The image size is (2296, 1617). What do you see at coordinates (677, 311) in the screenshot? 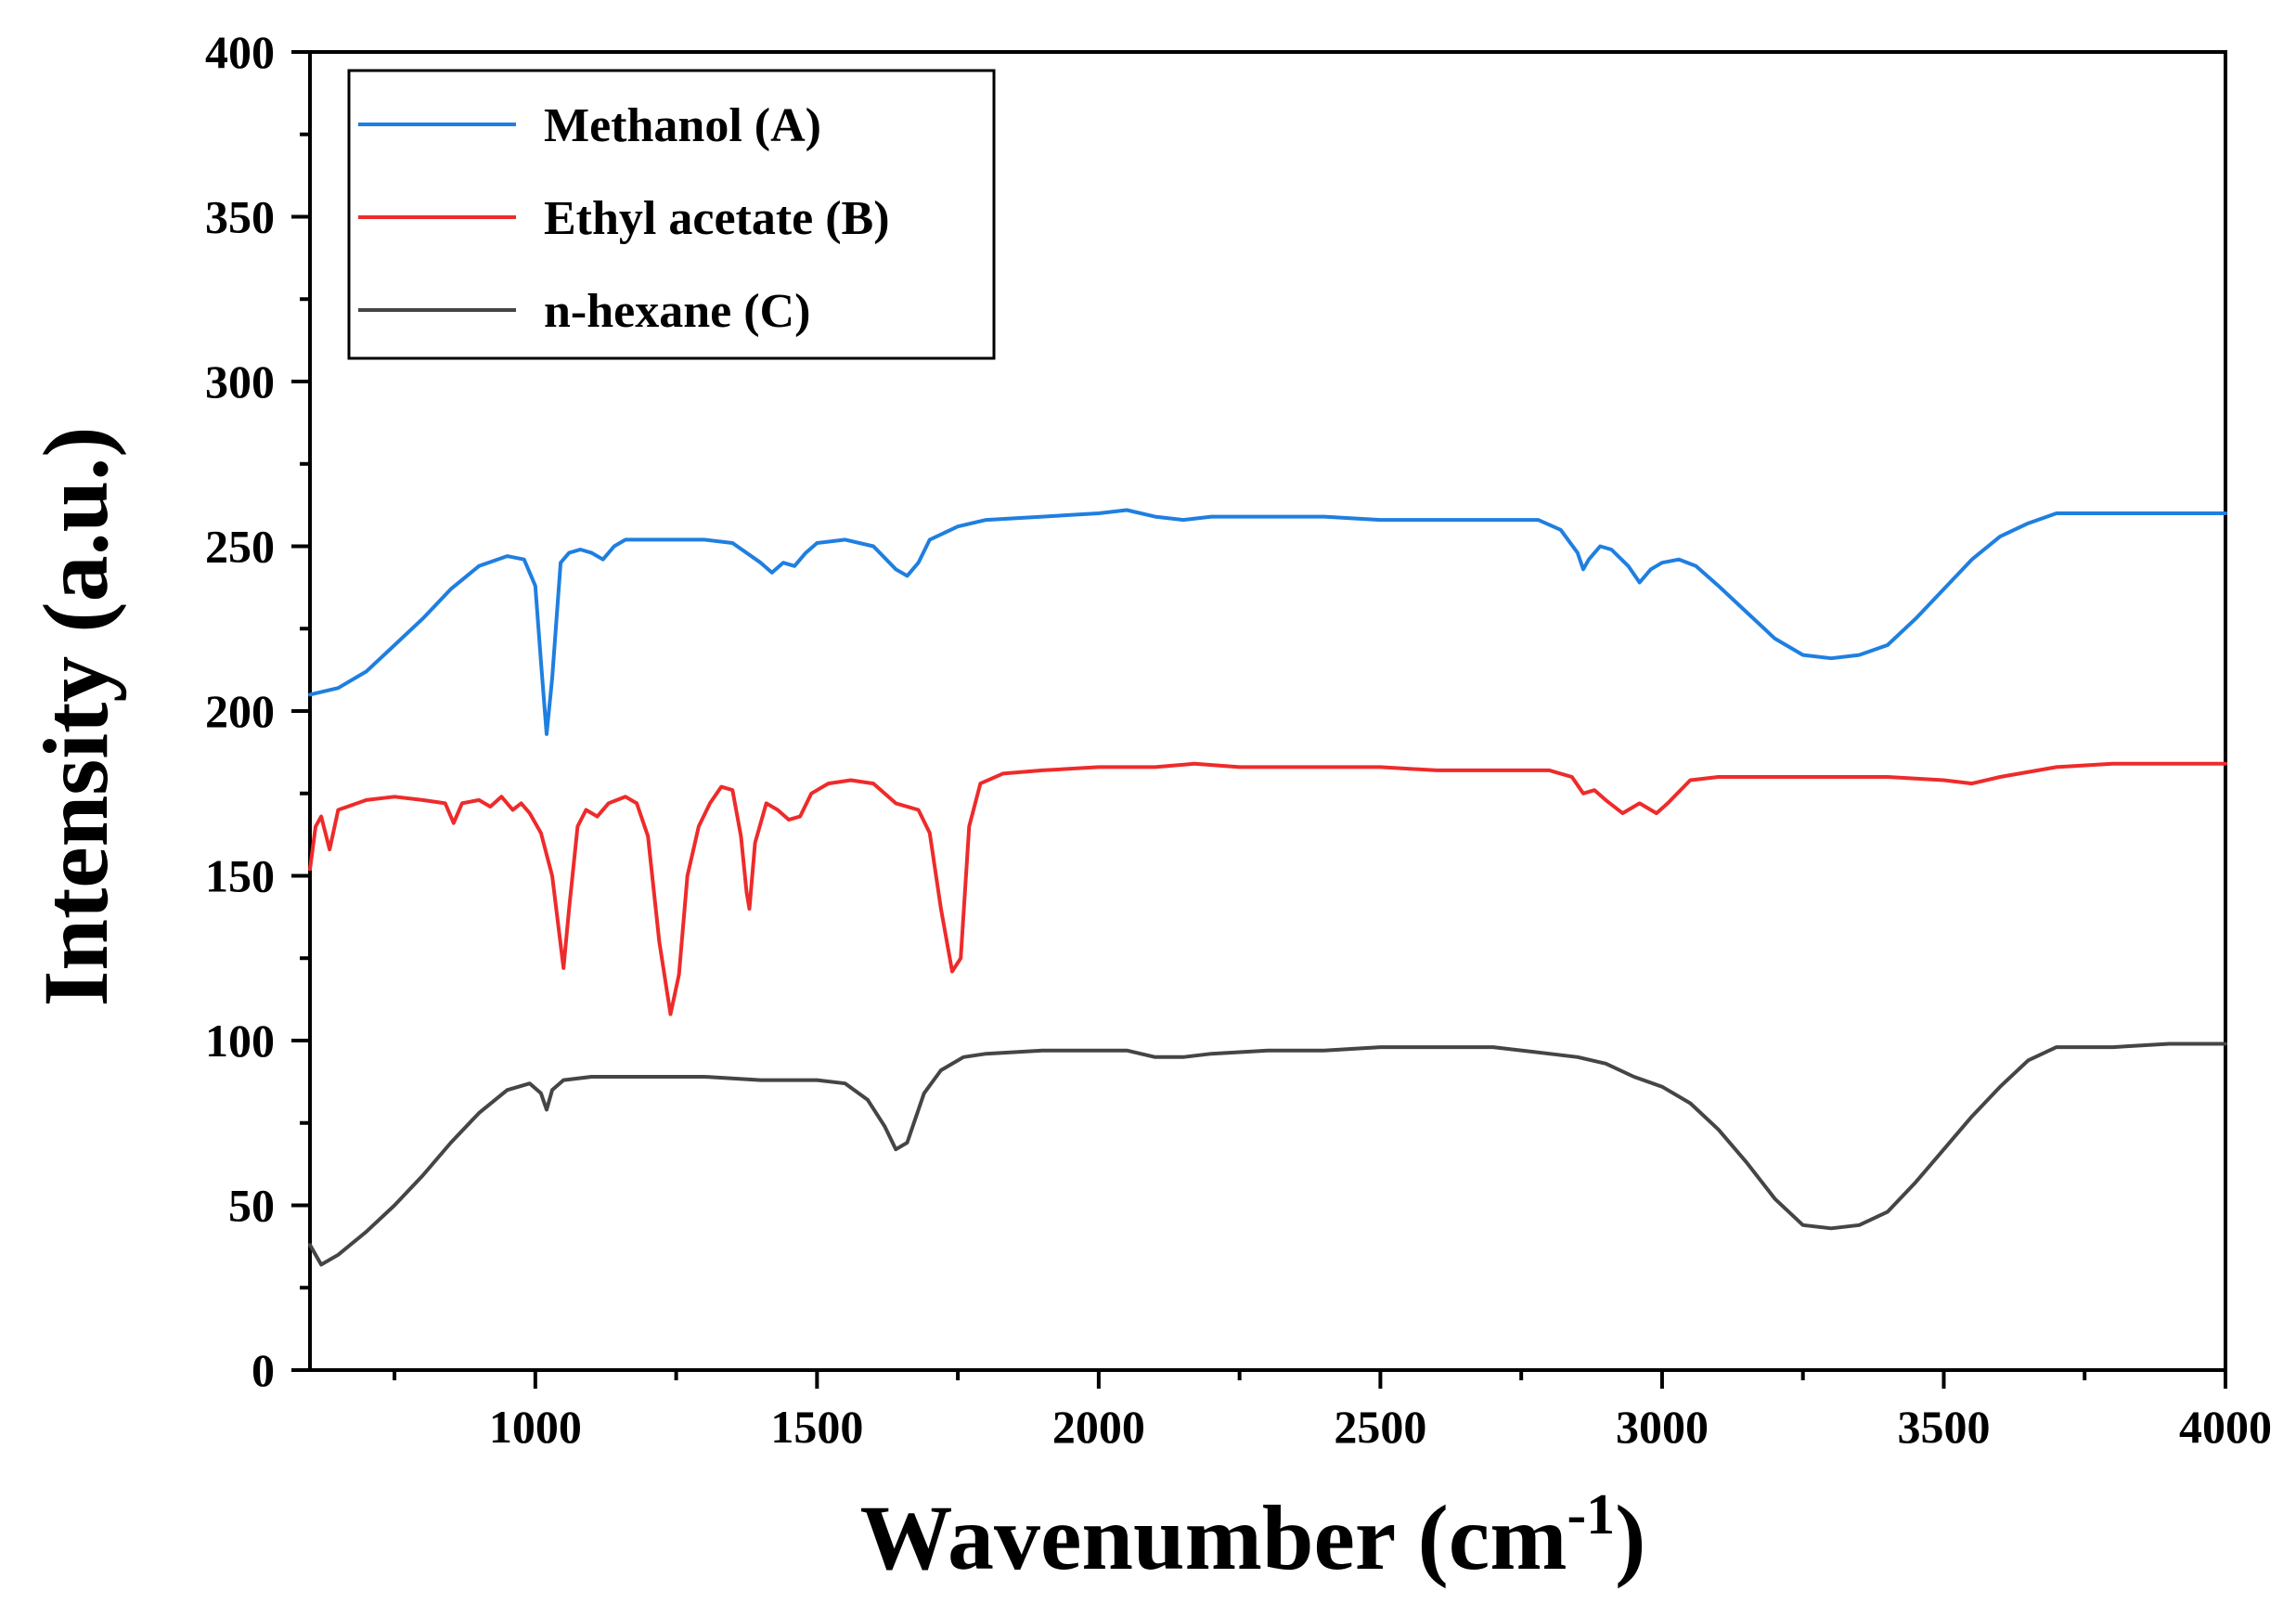
I see `legend-label: n-hexane (C)` at bounding box center [677, 311].